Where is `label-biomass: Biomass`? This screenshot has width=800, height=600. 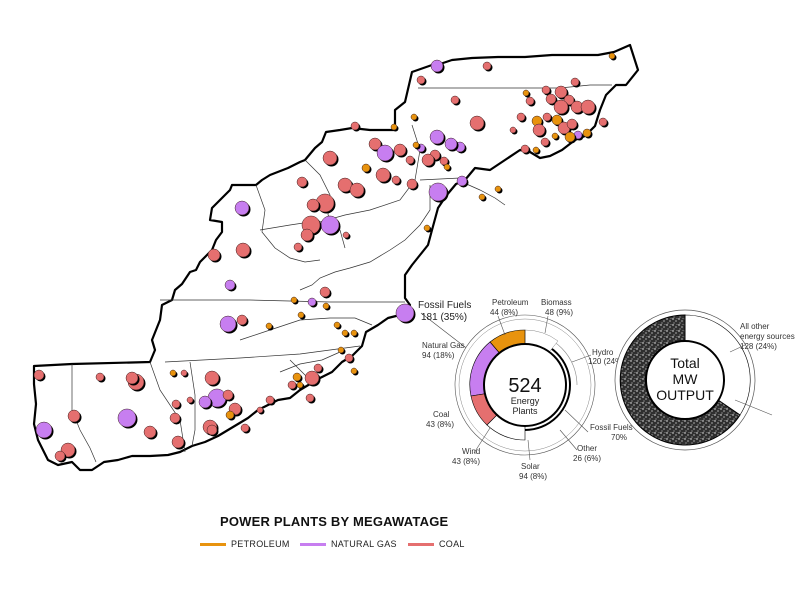 label-biomass: Biomass is located at coordinates (556, 302).